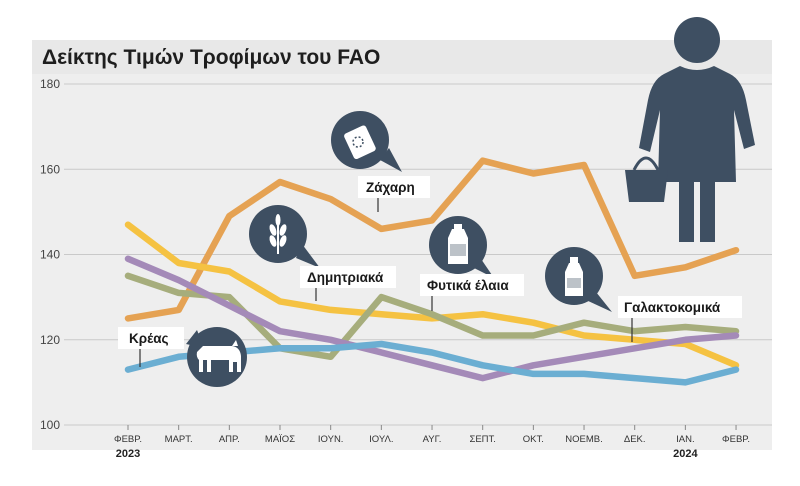 Image resolution: width=800 pixels, height=486 pixels. I want to click on x-tick-label: ΑΥΓ., so click(432, 439).